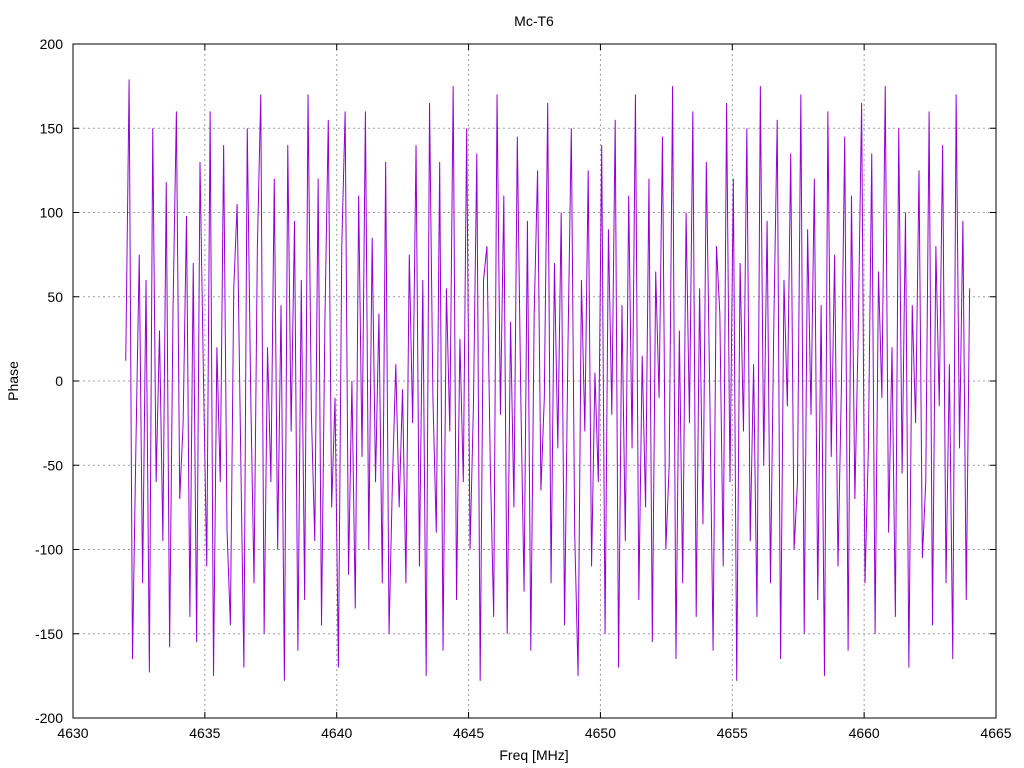 The width and height of the screenshot is (1024, 768). I want to click on y-tick-label: 150, so click(52, 128).